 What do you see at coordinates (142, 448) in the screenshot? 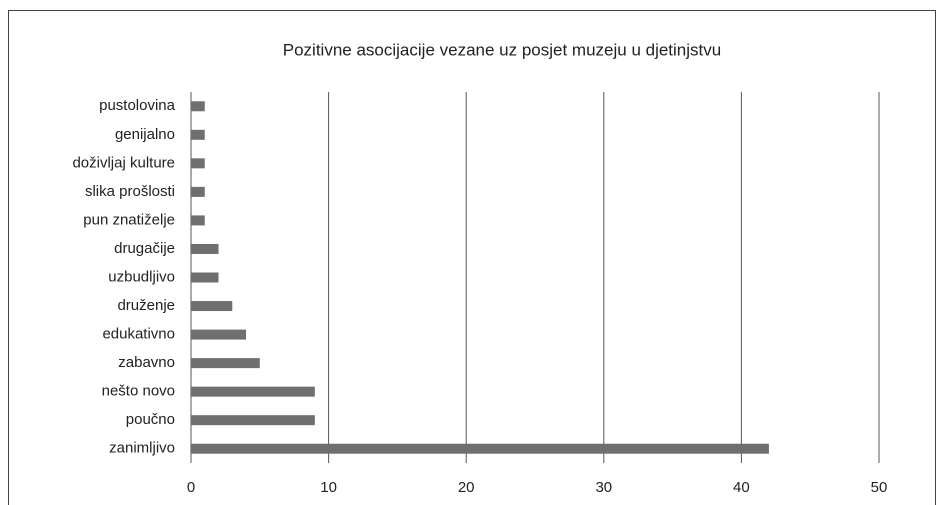
I see `y-tick-label: zanimljivo` at bounding box center [142, 448].